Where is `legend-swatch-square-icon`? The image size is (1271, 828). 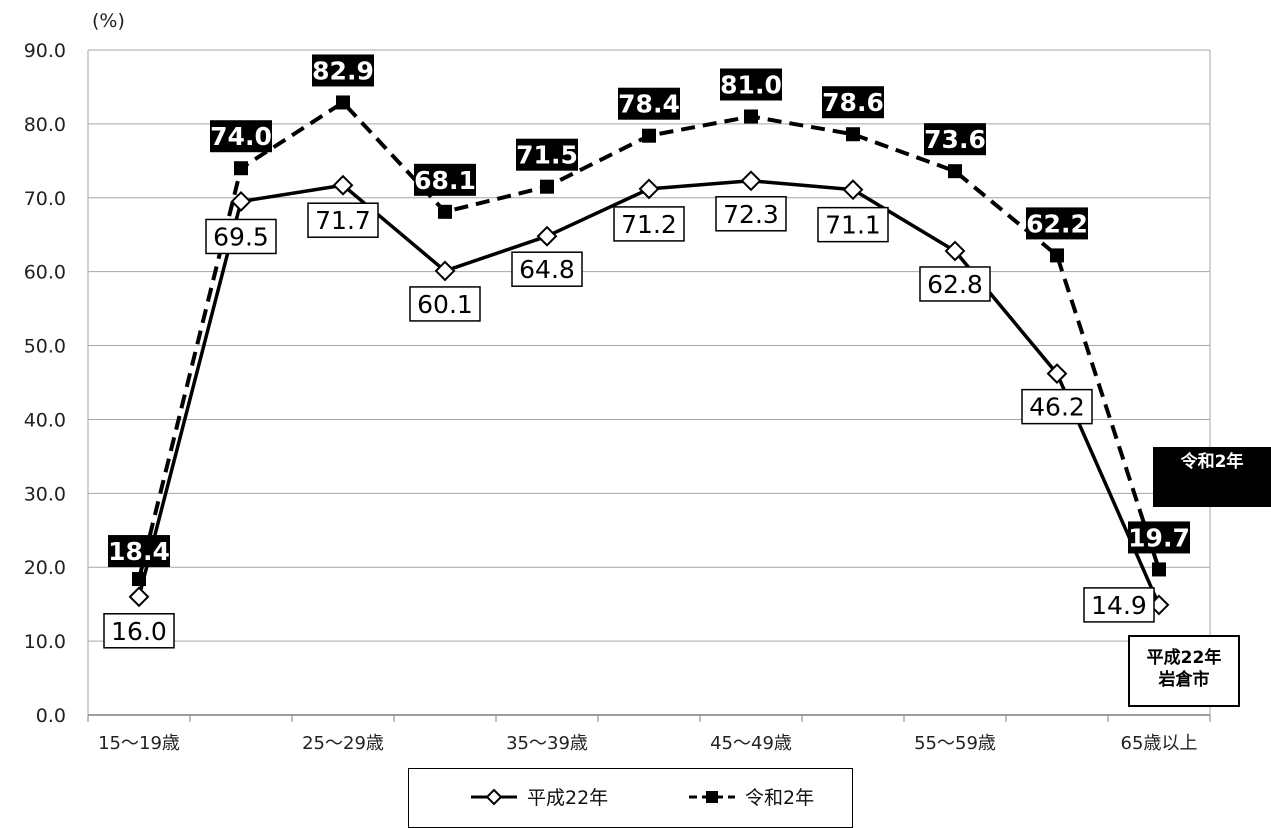 legend-swatch-square-icon is located at coordinates (712, 796).